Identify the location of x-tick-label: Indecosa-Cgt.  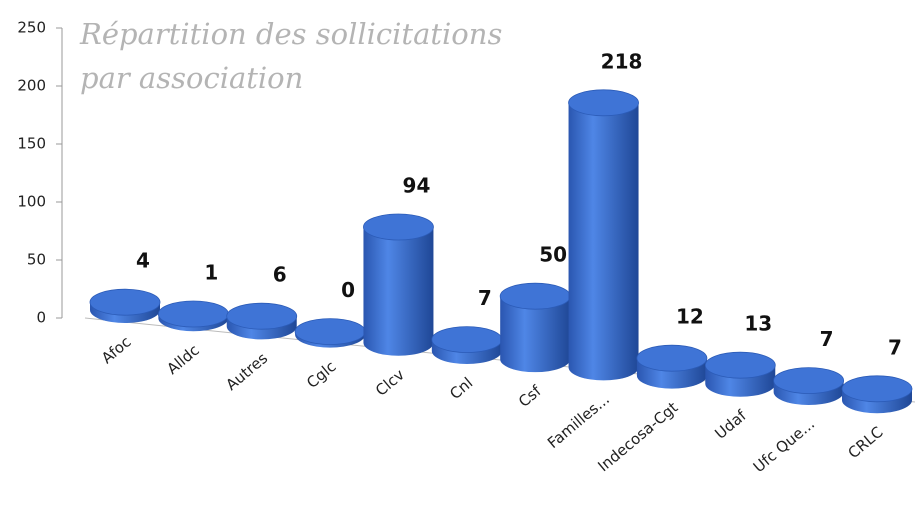
(637, 436).